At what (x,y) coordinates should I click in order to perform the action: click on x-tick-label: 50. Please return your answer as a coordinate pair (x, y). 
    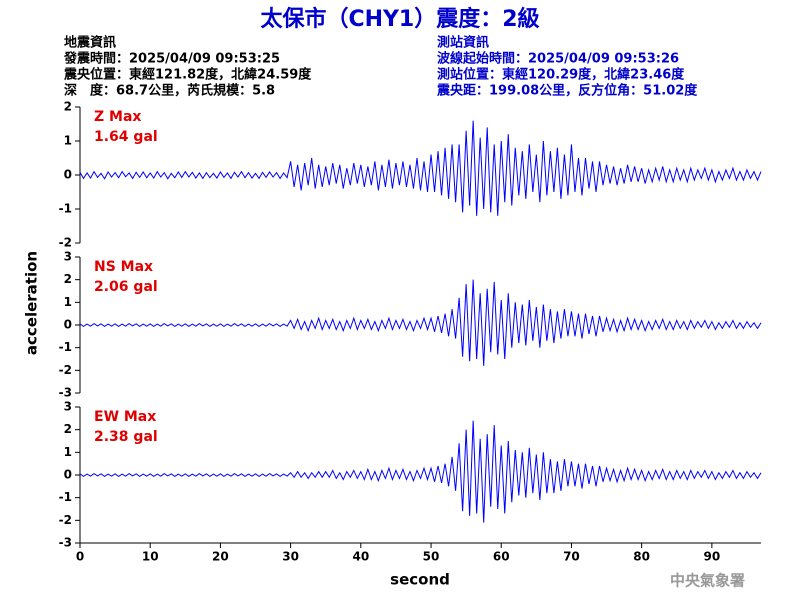
    Looking at the image, I should click on (431, 557).